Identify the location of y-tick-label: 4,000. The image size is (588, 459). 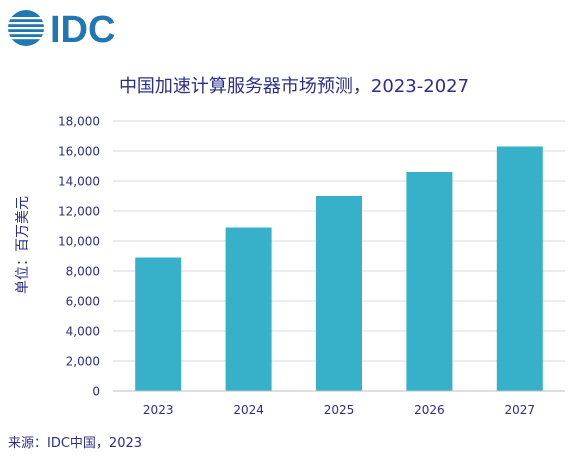
(83, 332).